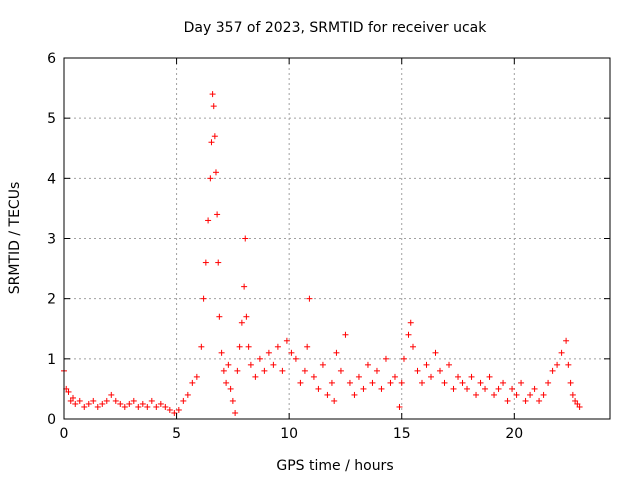  Describe the element at coordinates (176, 434) in the screenshot. I see `x-tick-label: 5` at that location.